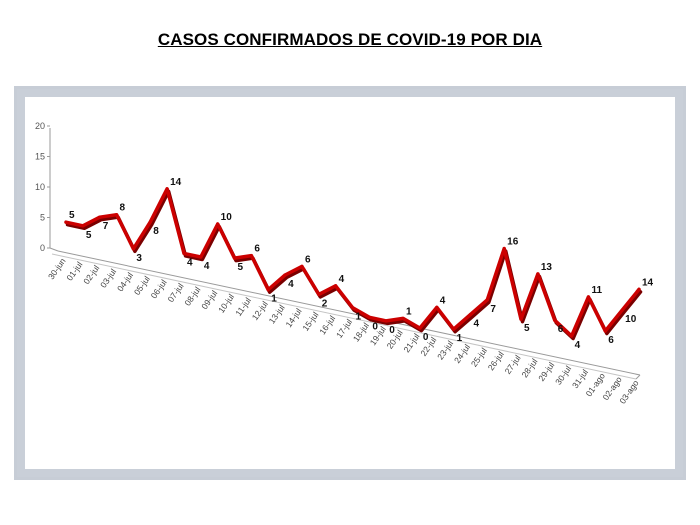 Image resolution: width=700 pixels, height=525 pixels. Describe the element at coordinates (513, 241) in the screenshot. I see `data-label: 16` at that location.